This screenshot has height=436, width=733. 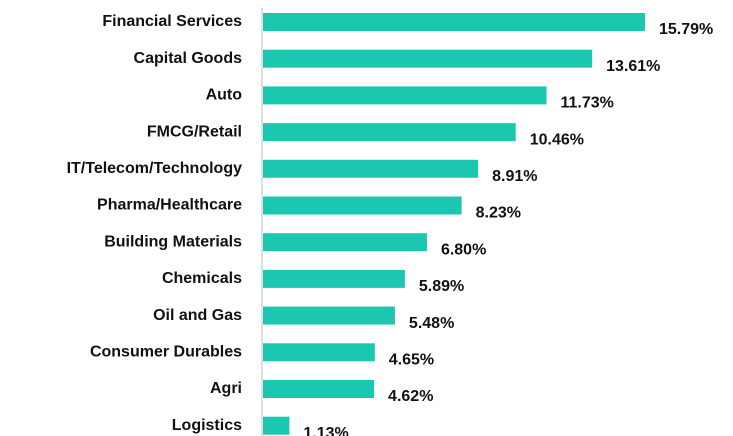 I want to click on value-label: 11.73%, so click(x=587, y=103).